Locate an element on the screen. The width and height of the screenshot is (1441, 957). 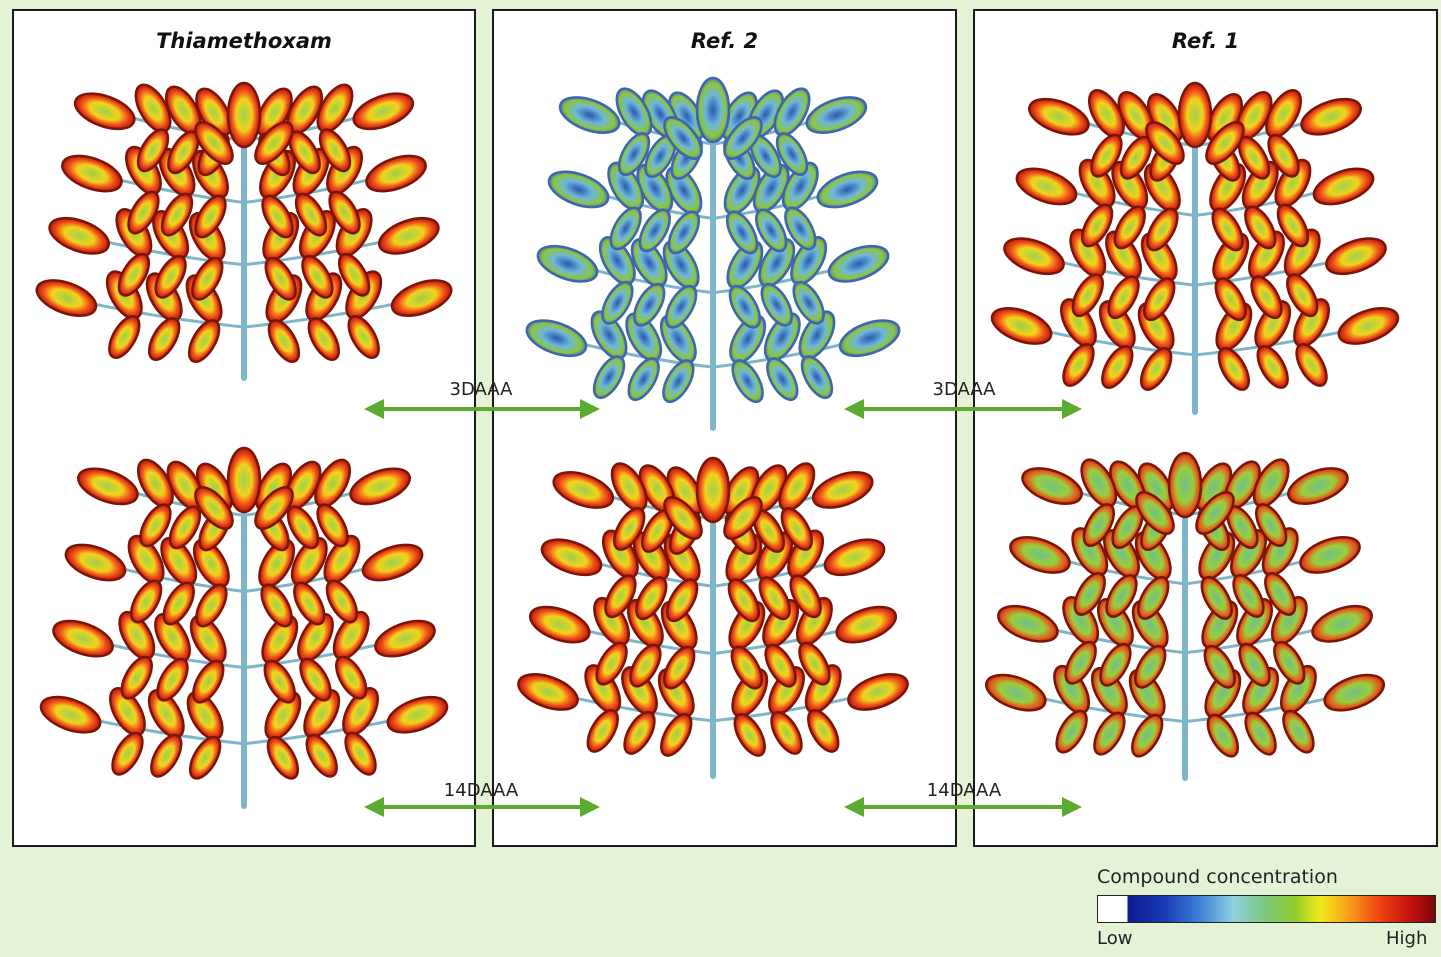
timing-label-14daaa-left: 14DAAA is located at coordinates (481, 790).